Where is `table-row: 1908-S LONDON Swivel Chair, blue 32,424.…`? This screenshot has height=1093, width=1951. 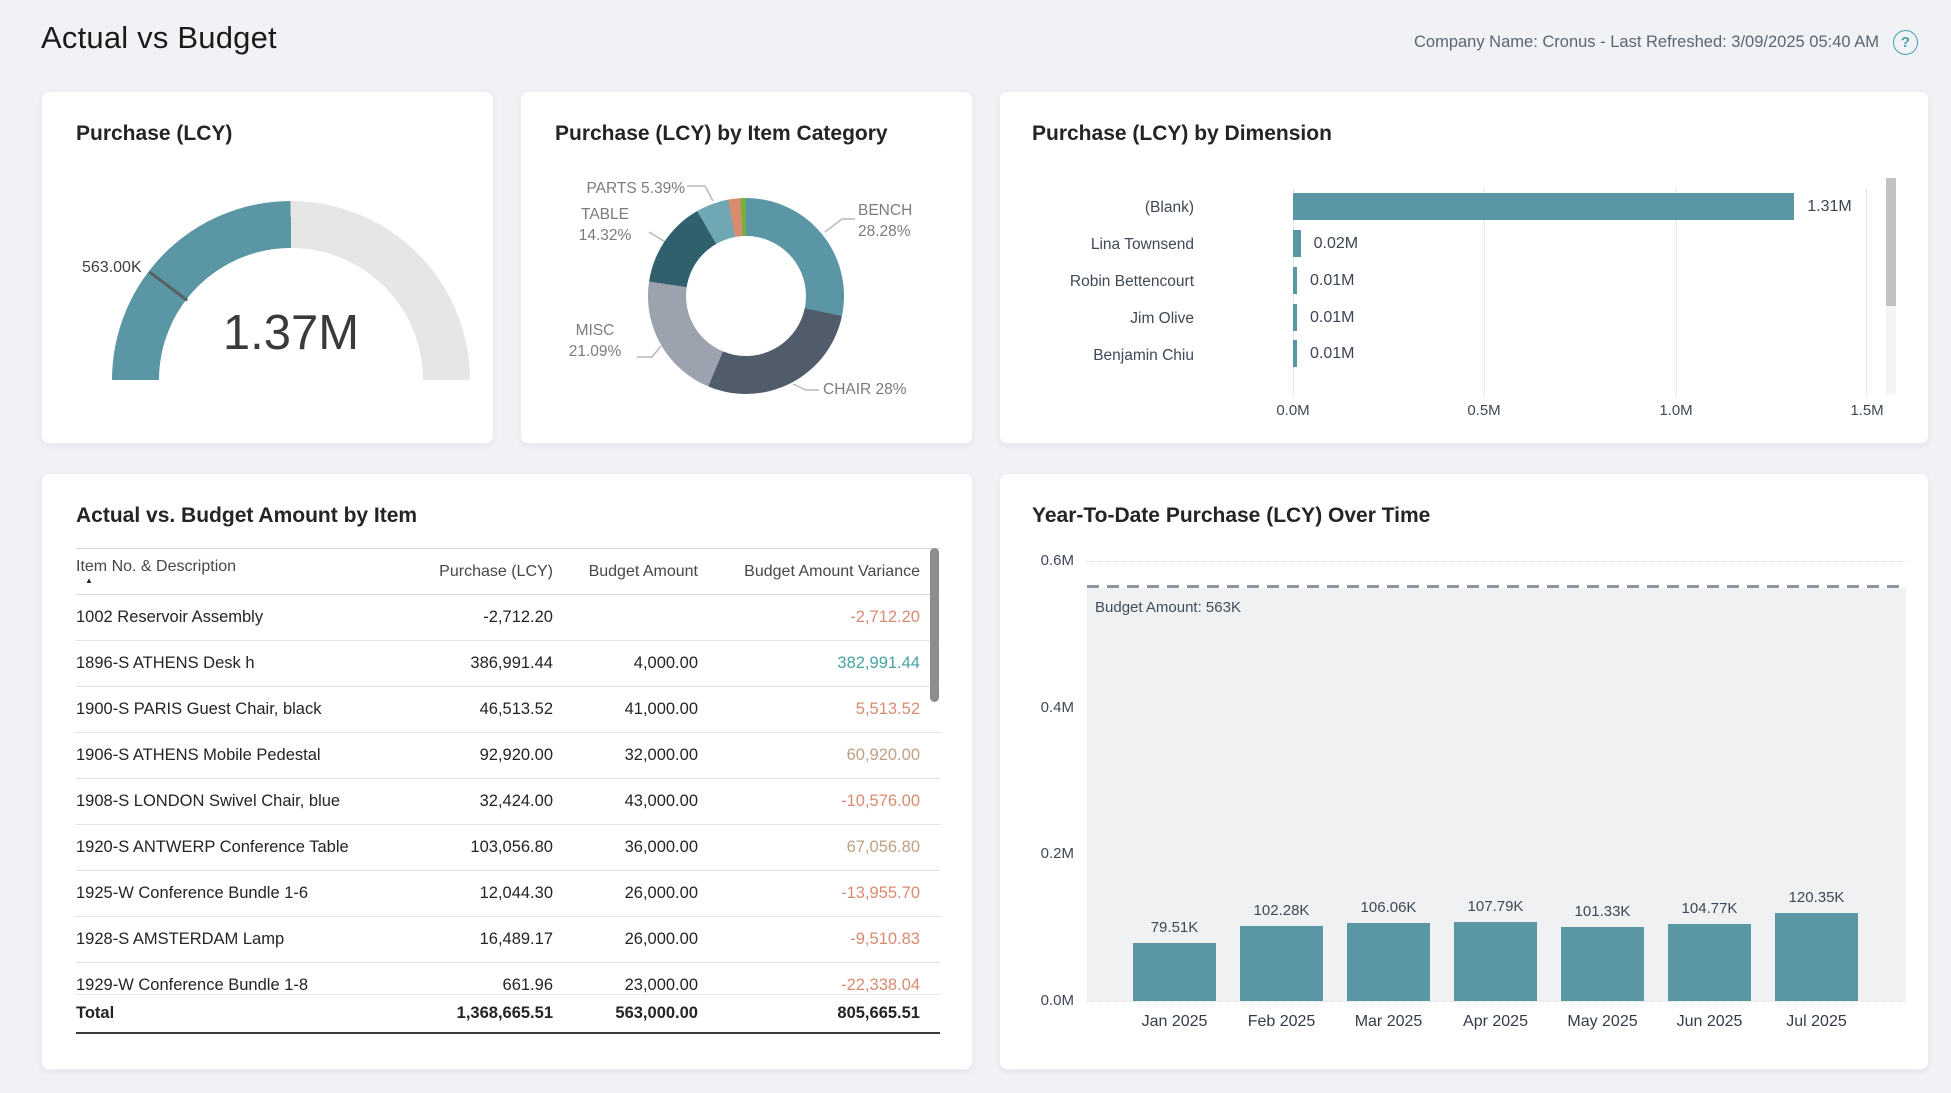 table-row: 1908-S LONDON Swivel Chair, blue 32,424.… is located at coordinates (508, 802).